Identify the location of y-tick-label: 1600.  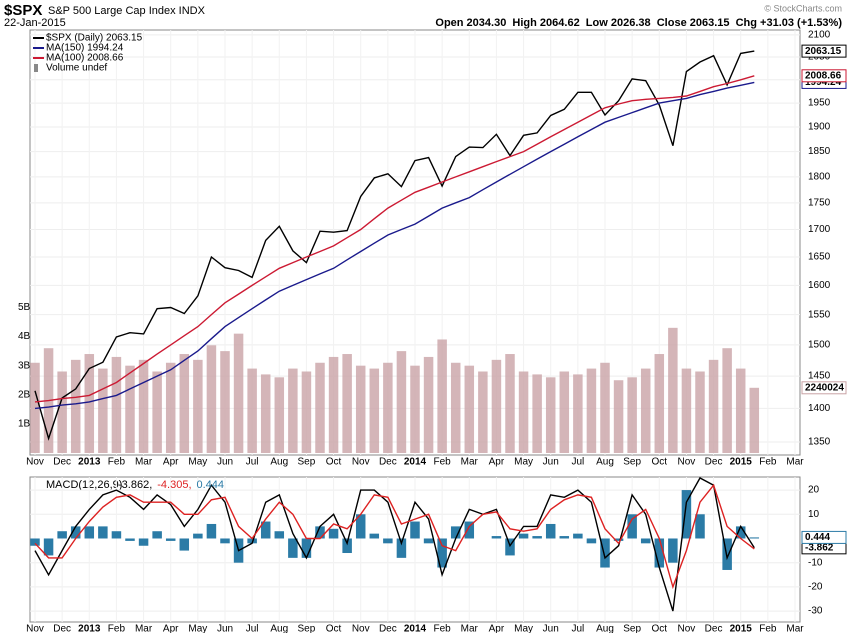
(819, 285).